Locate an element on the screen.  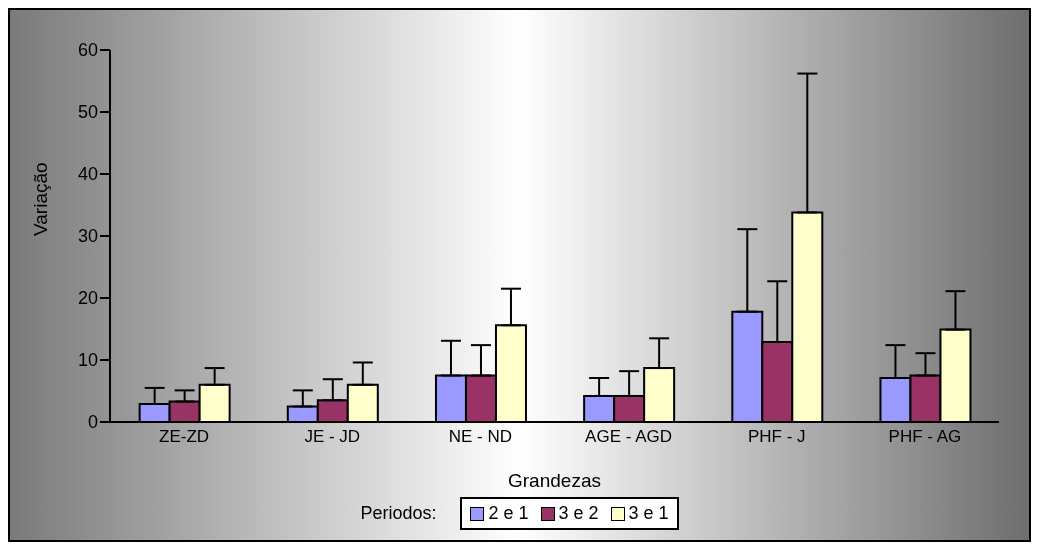
x-tick-label: NE - ND is located at coordinates (480, 437).